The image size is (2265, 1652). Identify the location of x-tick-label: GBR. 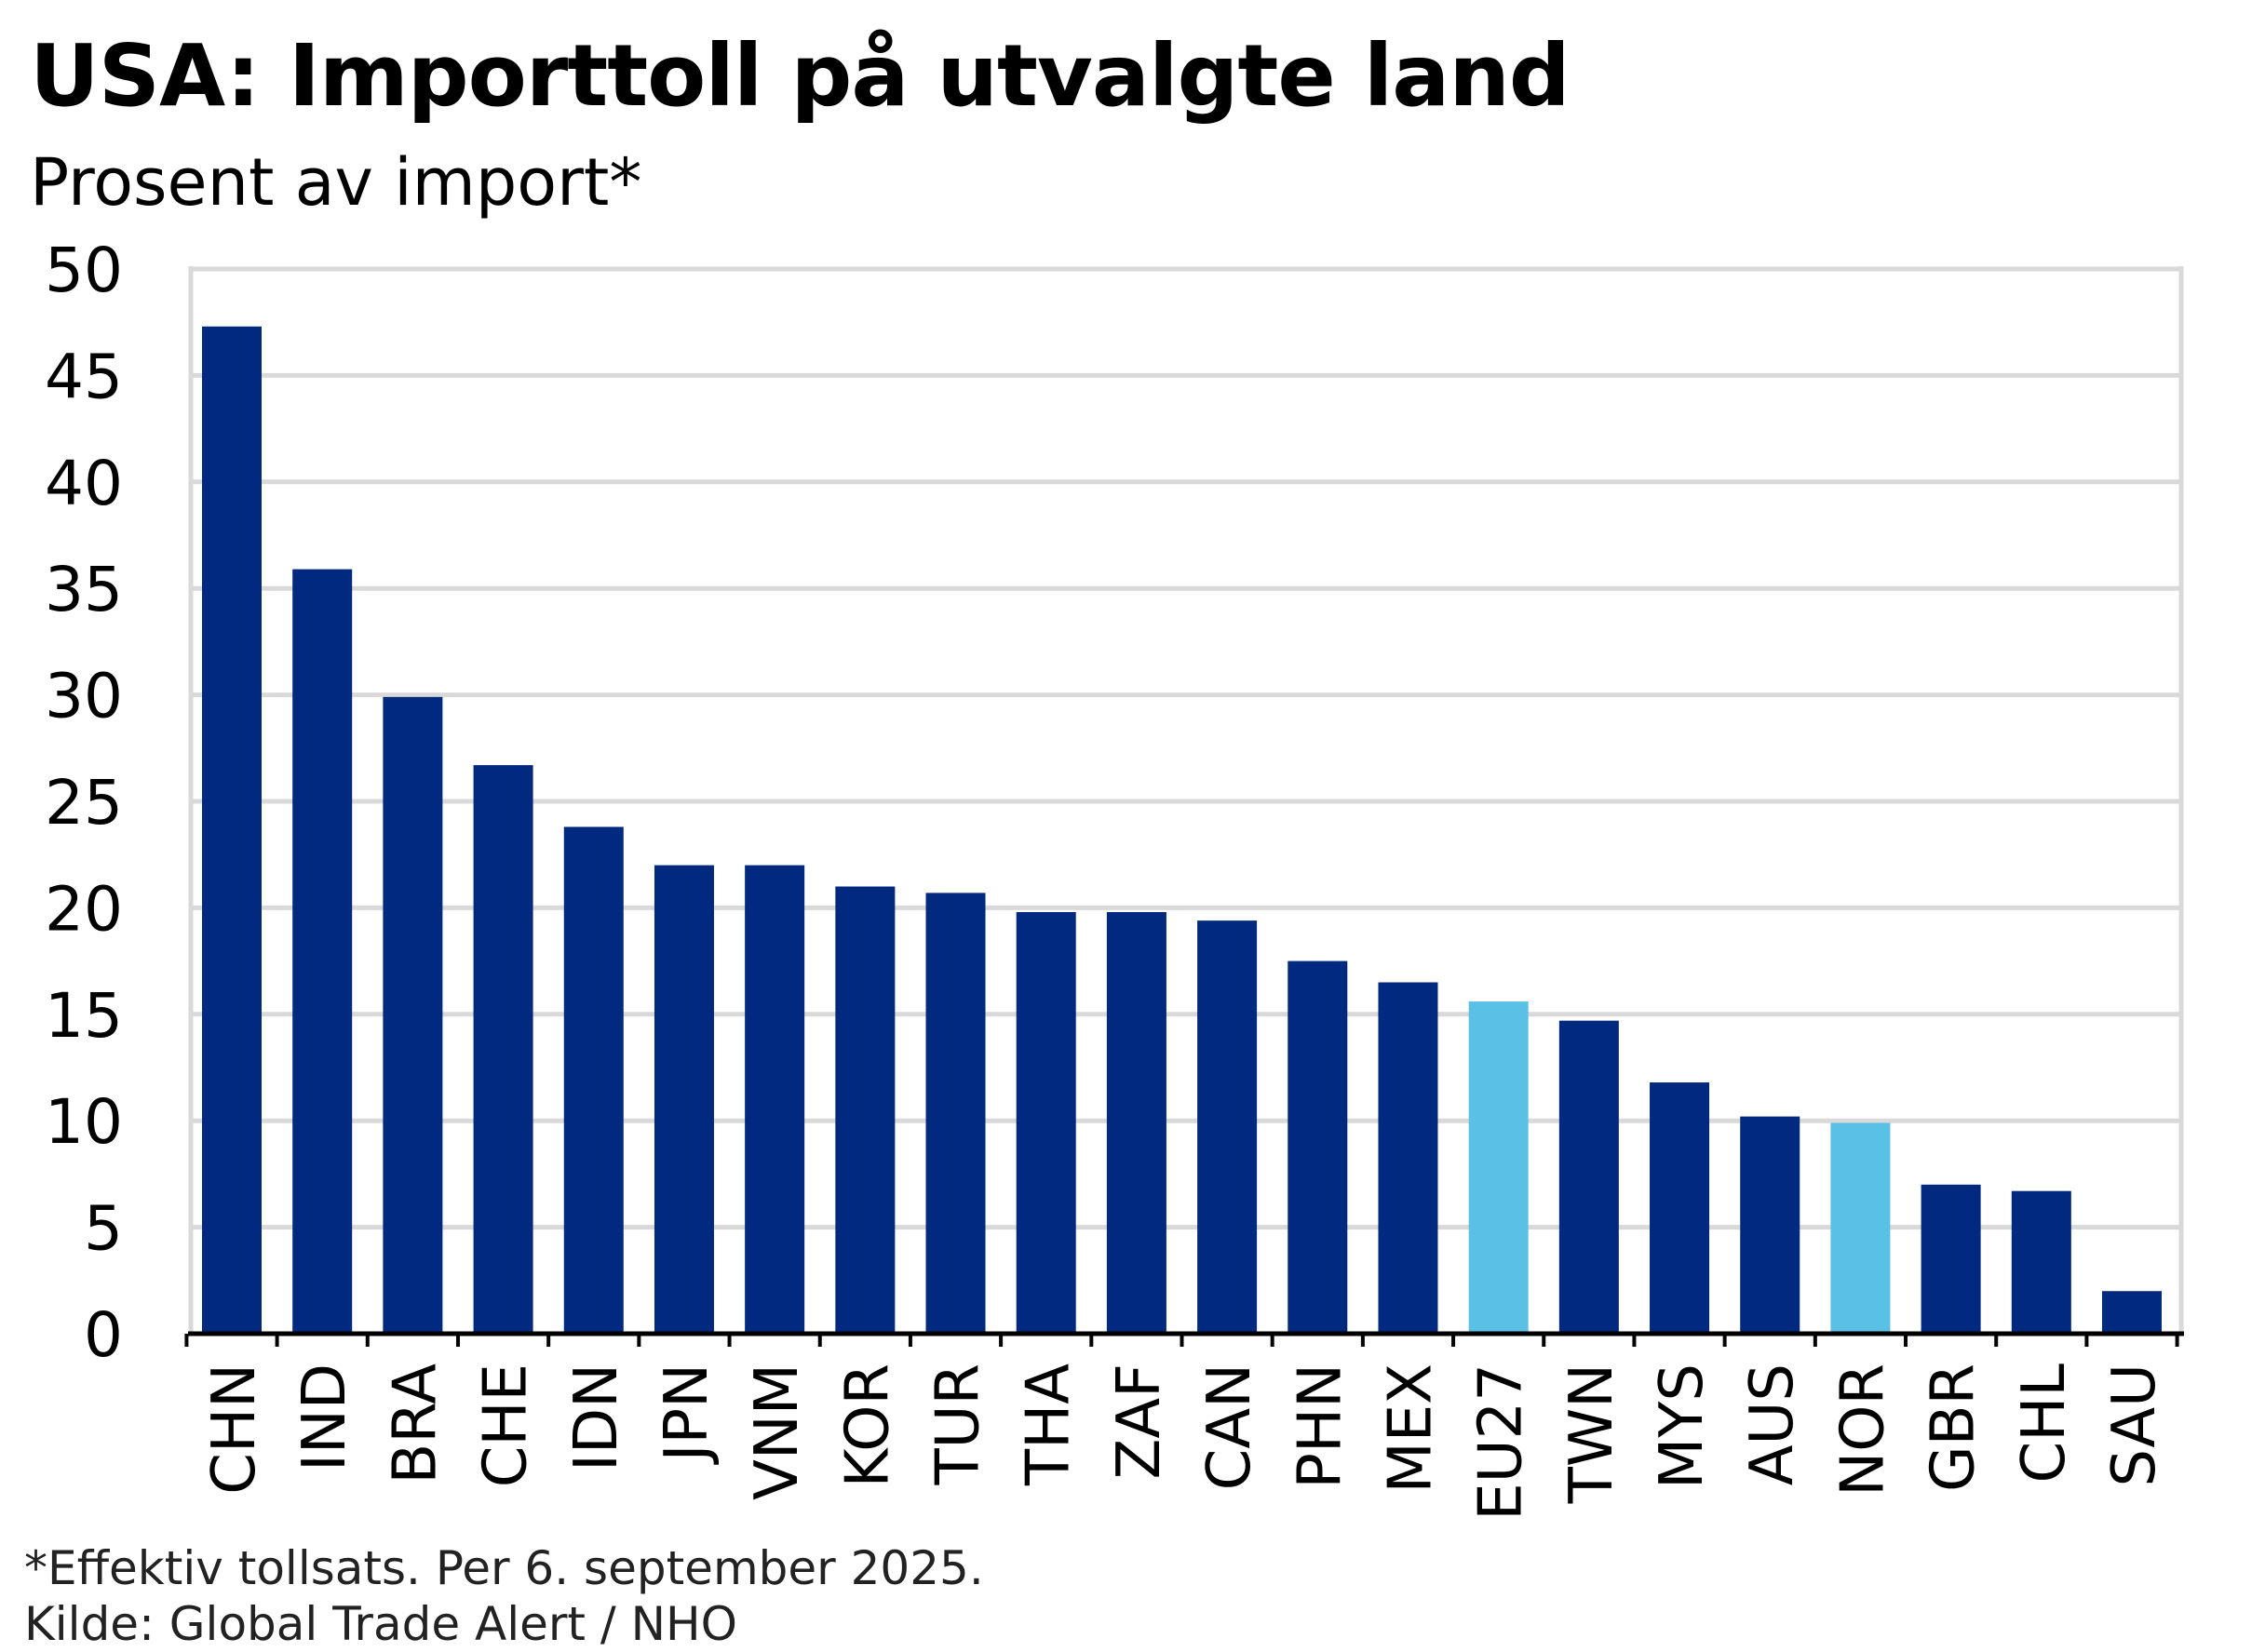
(1954, 1428).